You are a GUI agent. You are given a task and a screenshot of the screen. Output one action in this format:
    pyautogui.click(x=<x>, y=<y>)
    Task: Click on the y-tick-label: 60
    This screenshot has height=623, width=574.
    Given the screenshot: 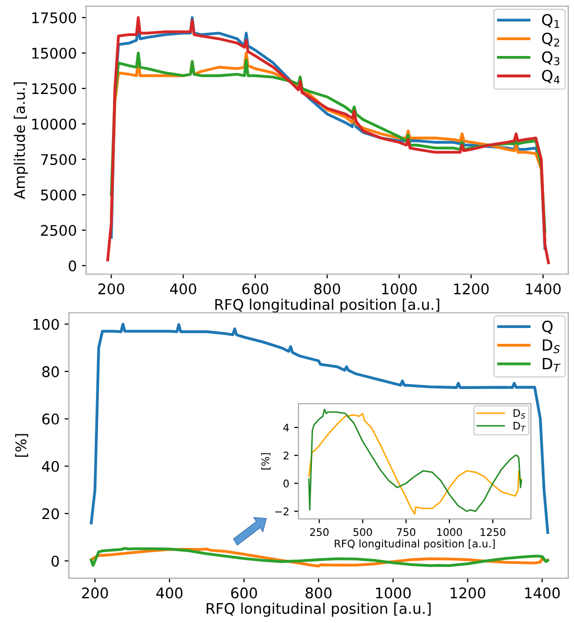 What is the action you would take?
    pyautogui.click(x=50, y=419)
    